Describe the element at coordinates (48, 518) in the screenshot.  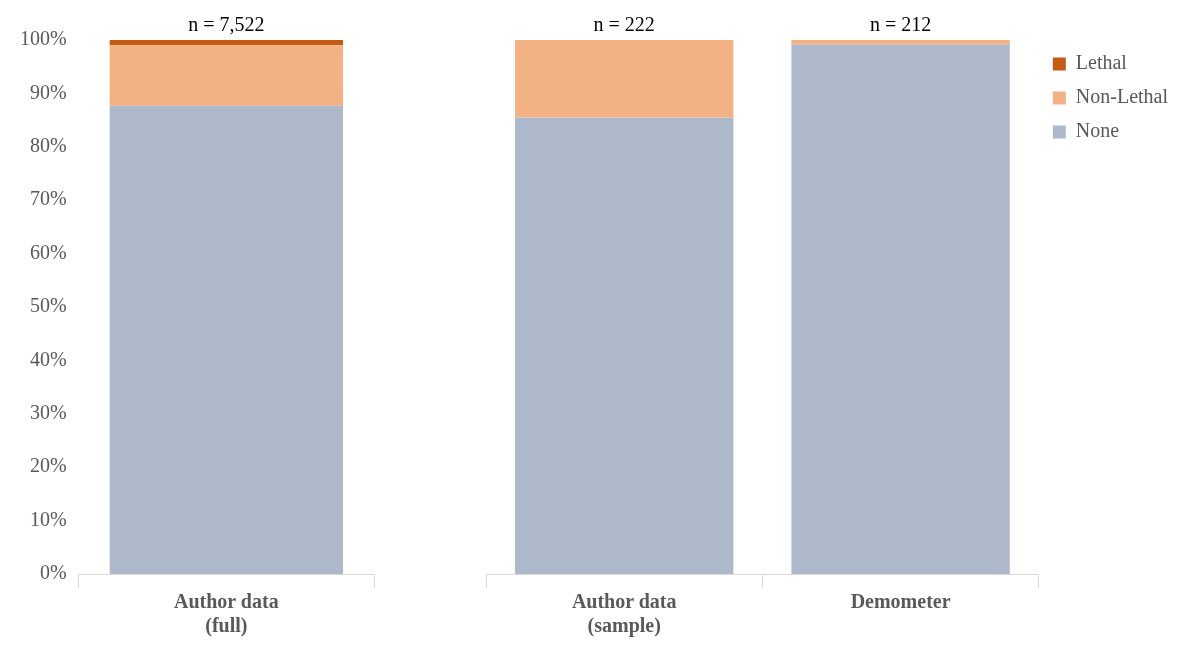
I see `y-tick-label: 10%` at that location.